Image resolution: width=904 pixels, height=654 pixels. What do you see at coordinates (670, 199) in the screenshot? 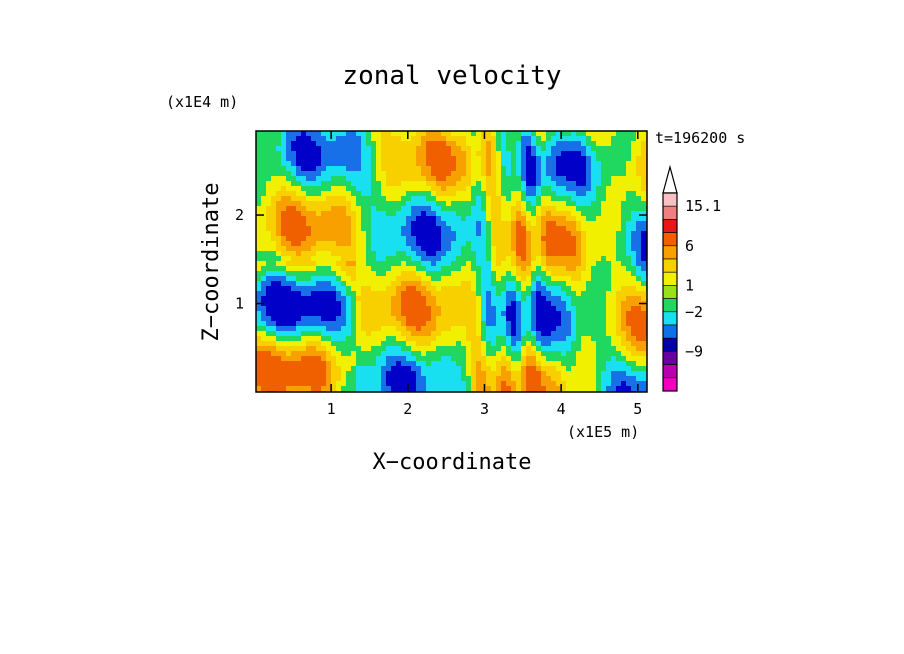
I see `colorbar-bin` at bounding box center [670, 199].